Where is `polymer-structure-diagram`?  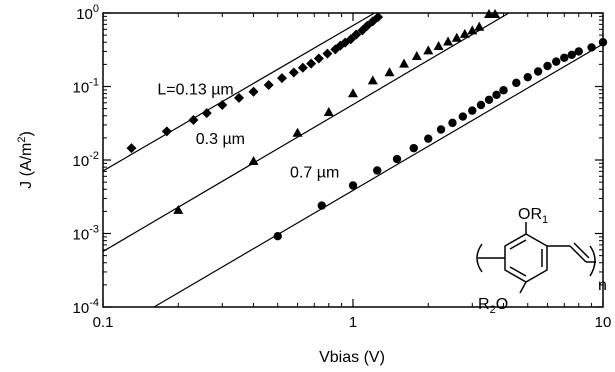 polymer-structure-diagram is located at coordinates (536, 258).